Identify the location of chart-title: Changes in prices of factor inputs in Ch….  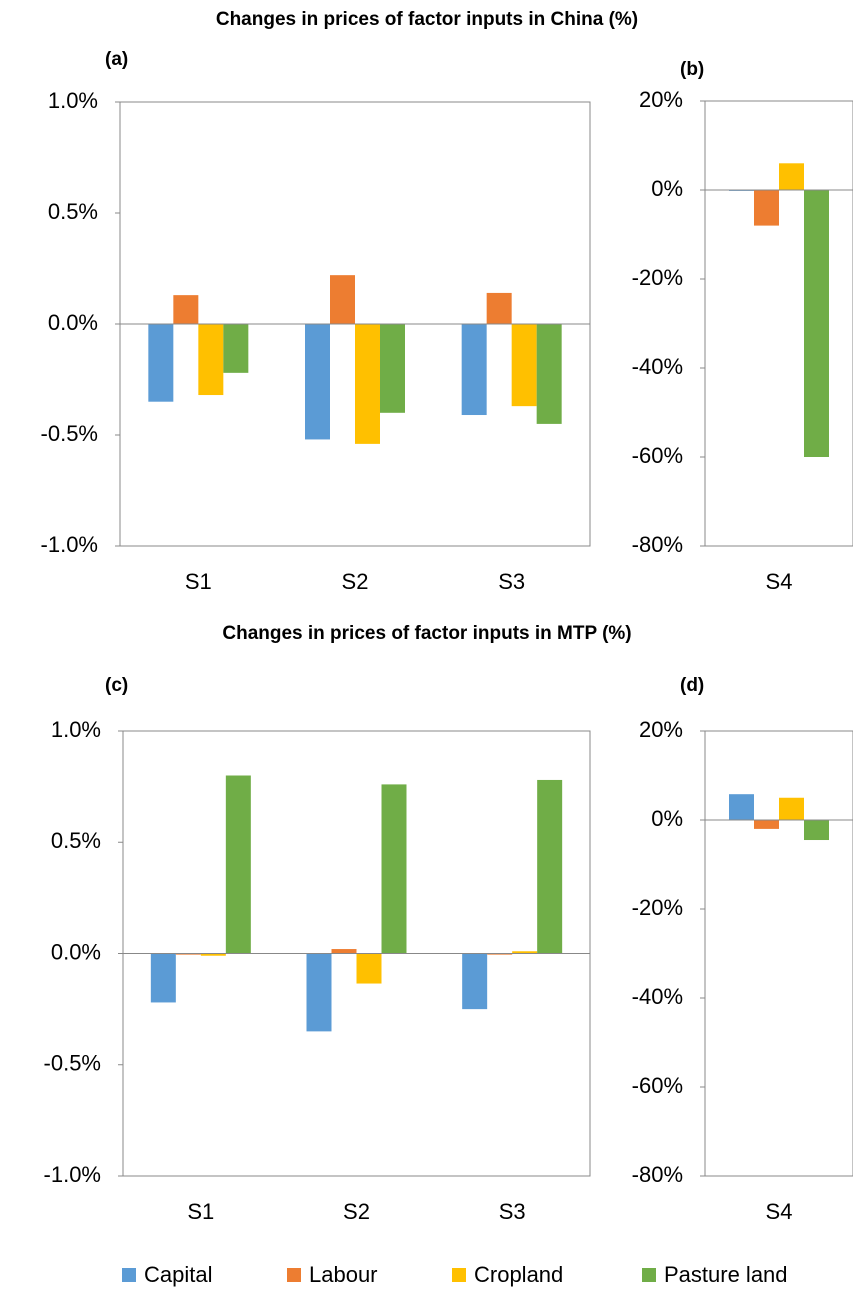
(427, 19).